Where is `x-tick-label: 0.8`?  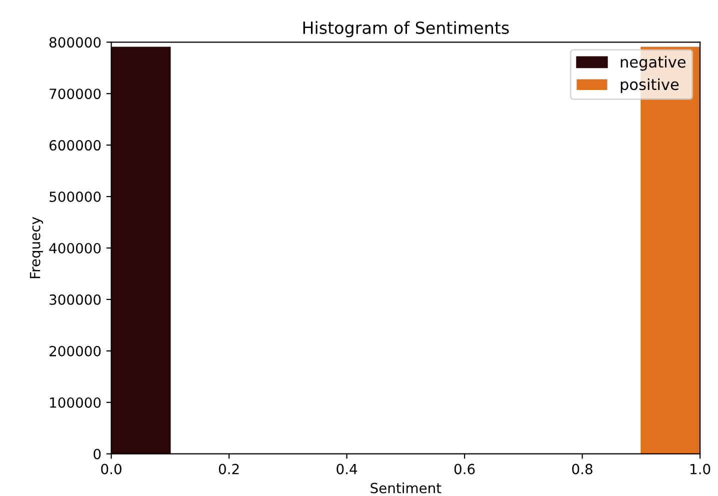 x-tick-label: 0.8 is located at coordinates (582, 469).